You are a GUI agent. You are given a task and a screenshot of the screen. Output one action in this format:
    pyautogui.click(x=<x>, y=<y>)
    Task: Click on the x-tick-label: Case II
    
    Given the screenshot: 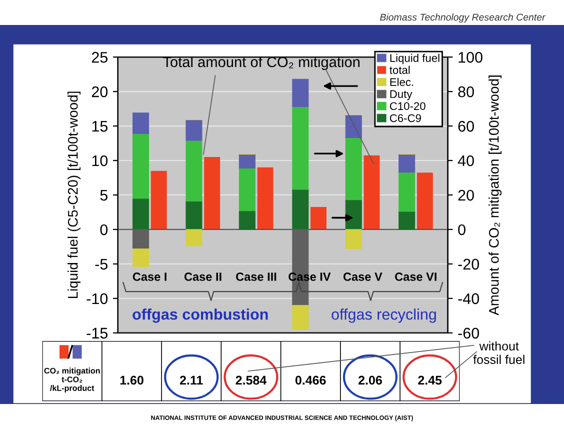 What is the action you would take?
    pyautogui.click(x=203, y=276)
    